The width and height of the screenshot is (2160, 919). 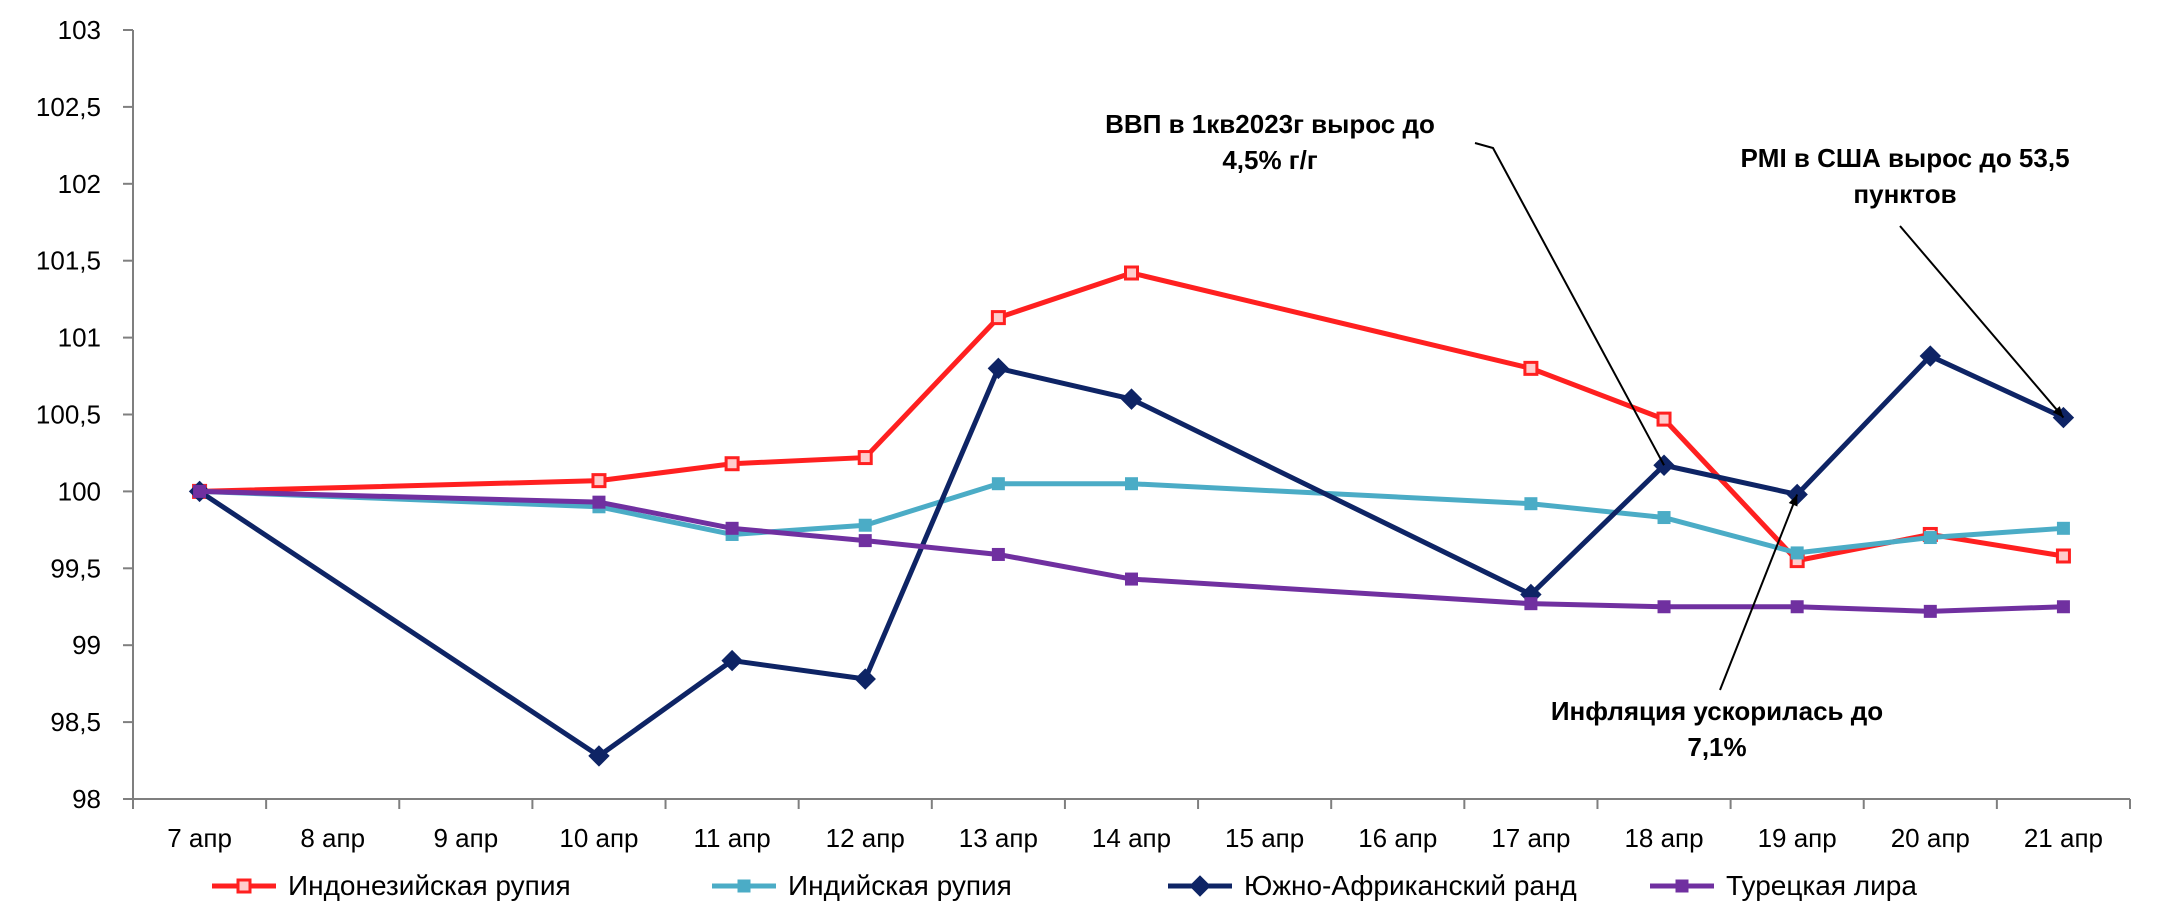 I want to click on legend-item-2: Южно-Африканский ранд, so click(x=1372, y=885).